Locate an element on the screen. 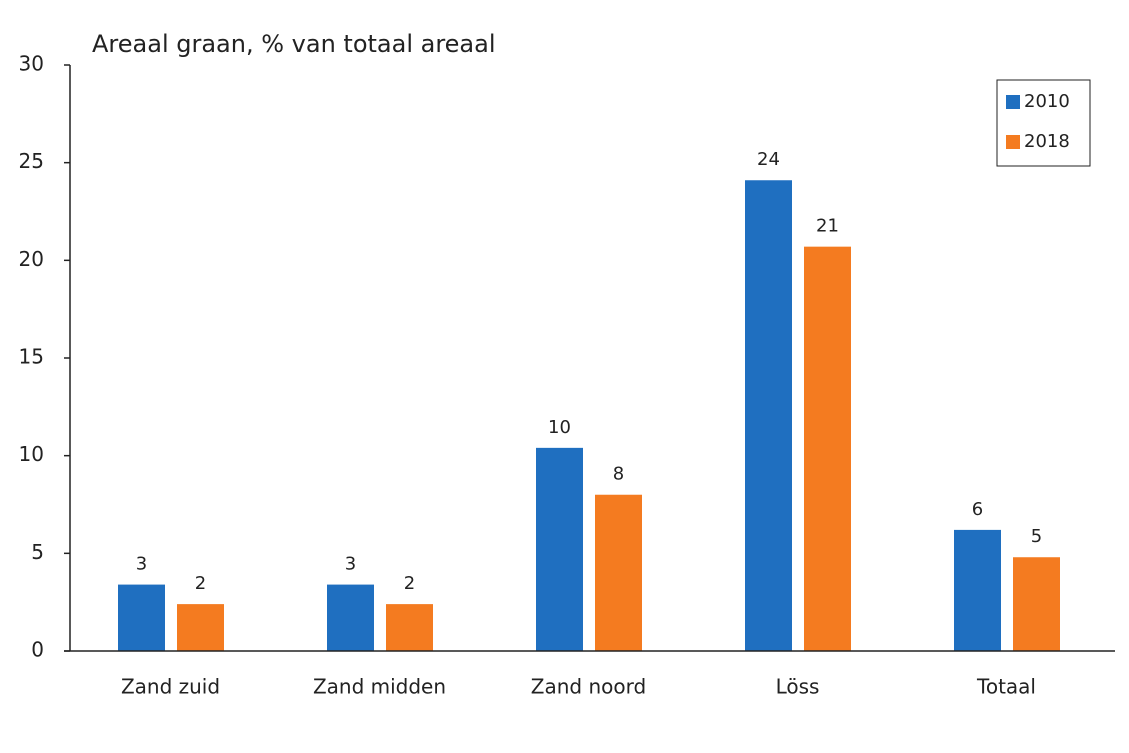 This screenshot has width=1129, height=753. x-tick-label: Totaal is located at coordinates (1006, 687).